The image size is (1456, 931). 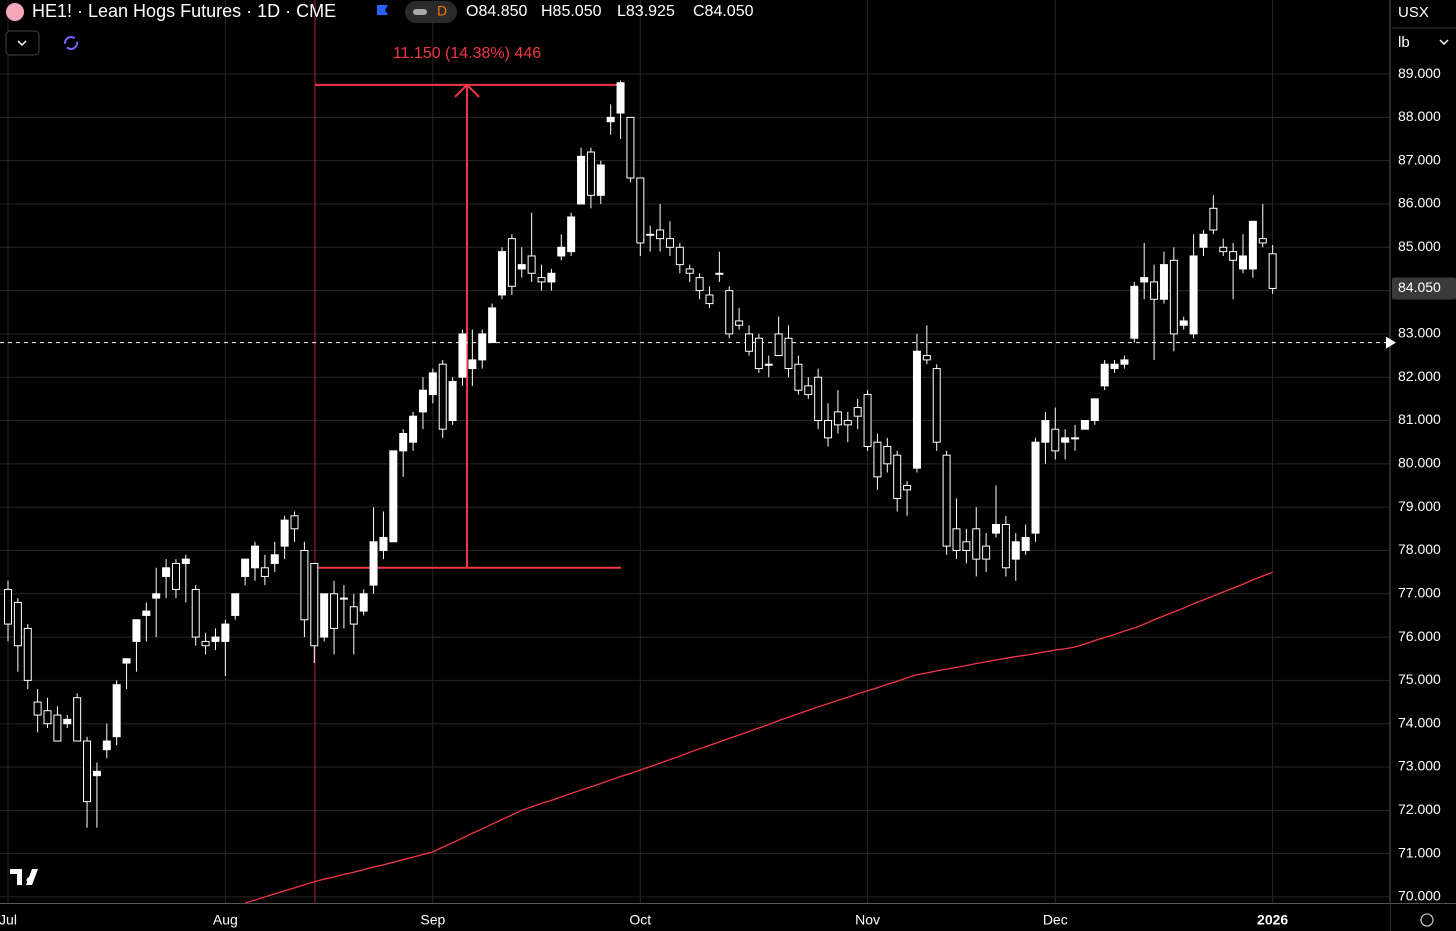 I want to click on y-tick-label: 83.000, so click(x=1419, y=333).